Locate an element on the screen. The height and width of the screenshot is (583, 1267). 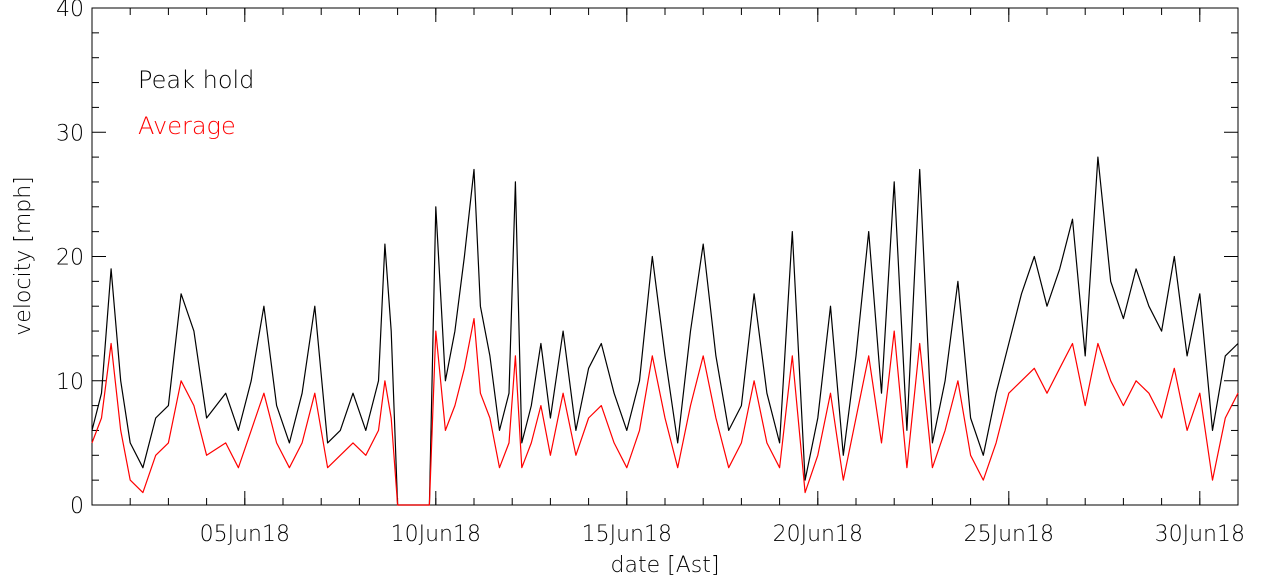
x-tick-label: 05Jun18 is located at coordinates (245, 534).